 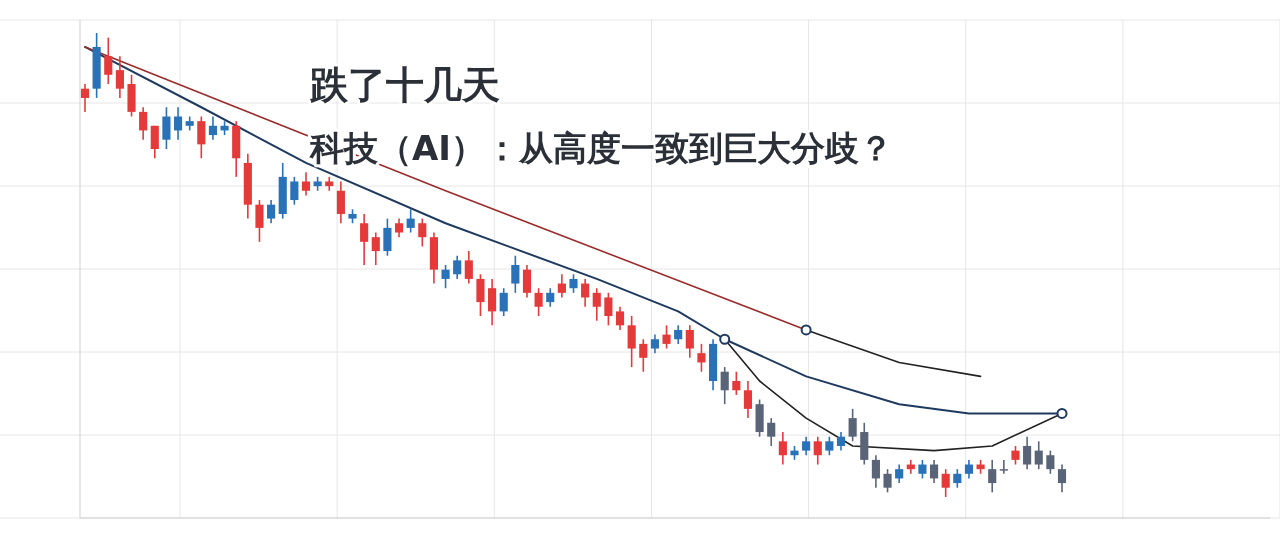 What do you see at coordinates (404, 85) in the screenshot?
I see `text: 跌了十几天` at bounding box center [404, 85].